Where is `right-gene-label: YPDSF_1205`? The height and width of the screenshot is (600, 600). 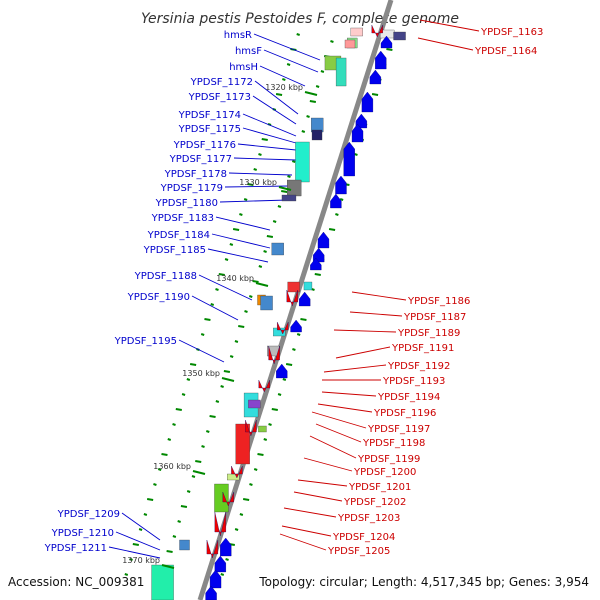 right-gene-label: YPDSF_1205 is located at coordinates (358, 551).